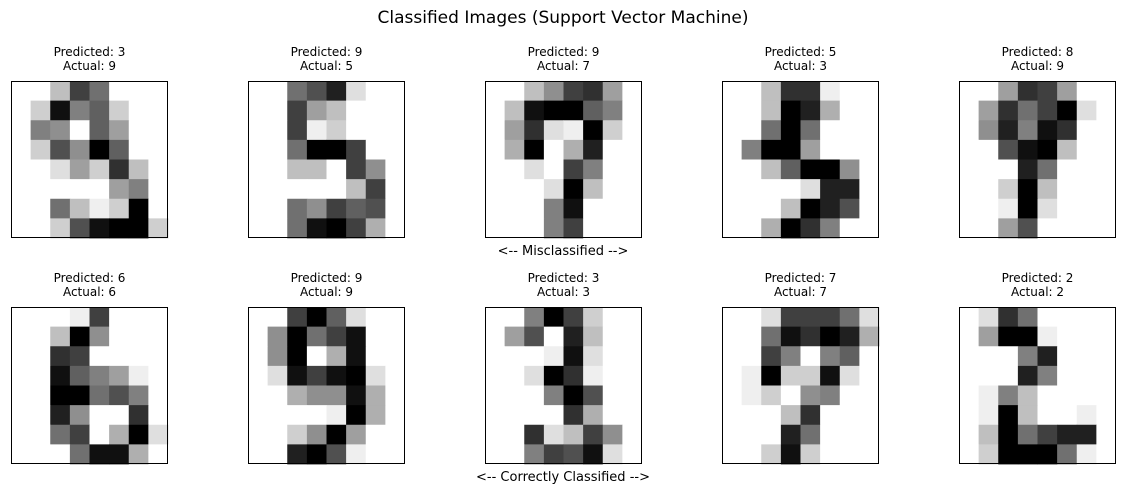  I want to click on actual-label: Actual: 2, so click(1037, 292).